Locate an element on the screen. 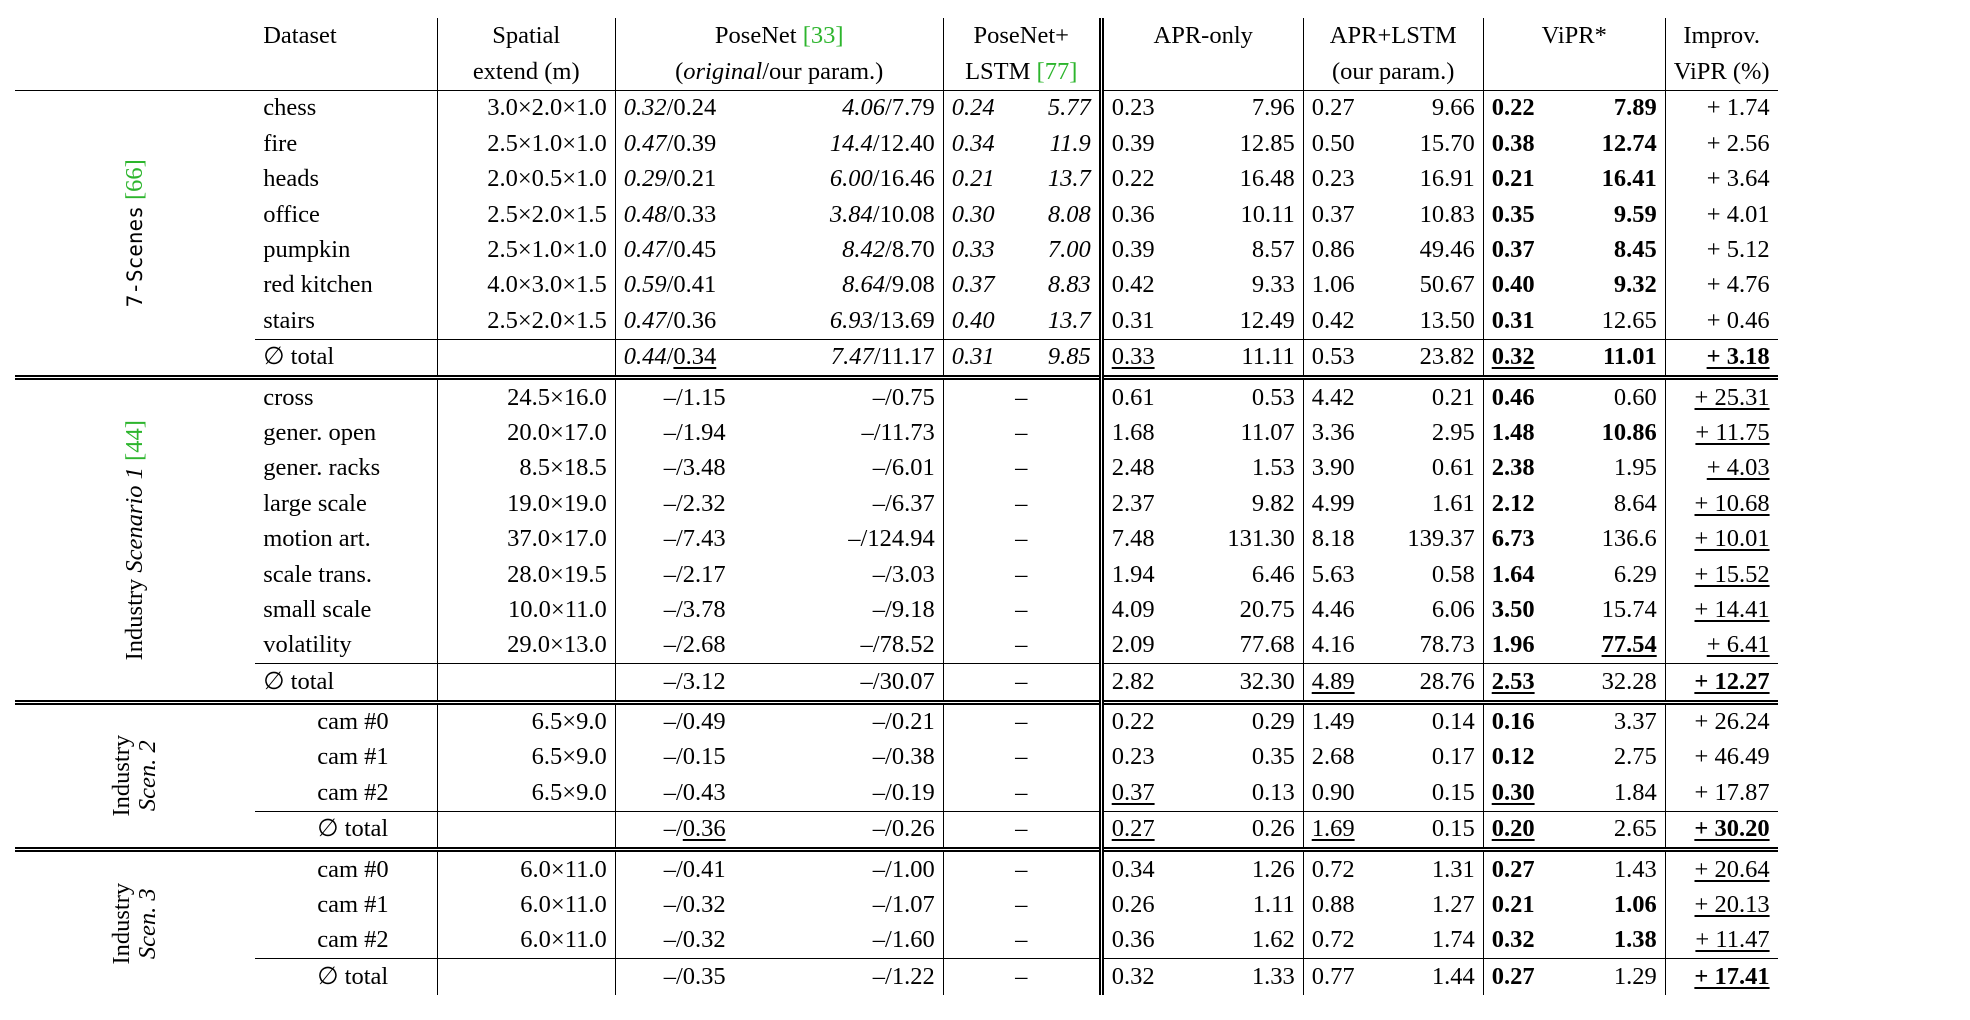 The width and height of the screenshot is (1970, 1020). apr-position: 1.94 is located at coordinates (1150, 575).